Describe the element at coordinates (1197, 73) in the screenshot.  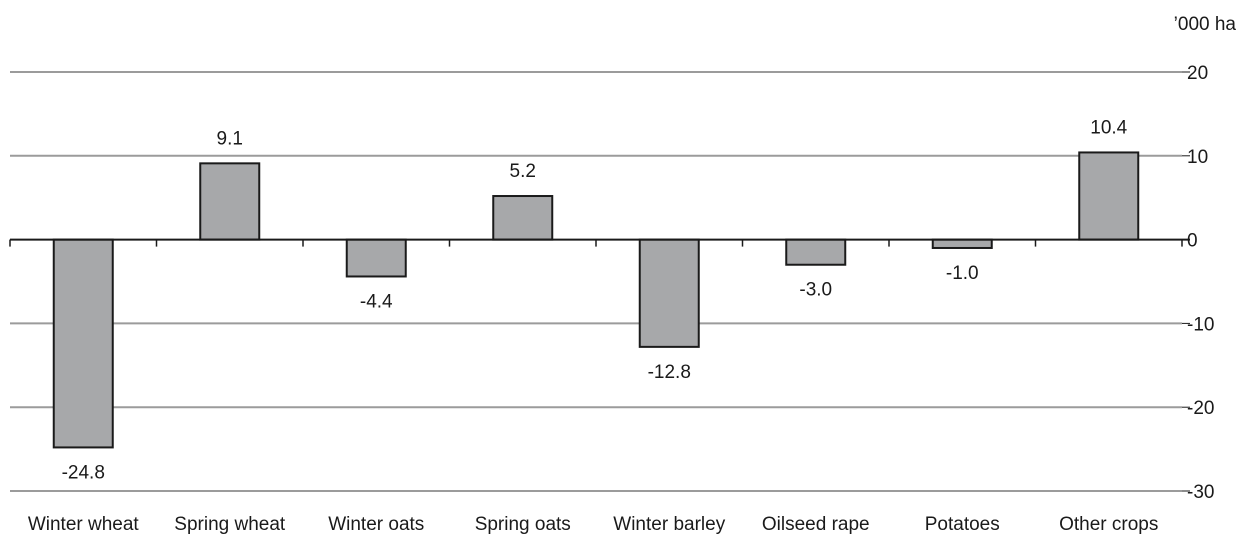
I see `y-tick-label: 20` at that location.